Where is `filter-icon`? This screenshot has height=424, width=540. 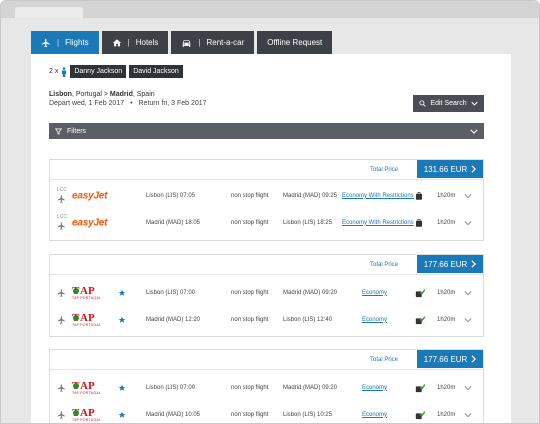 filter-icon is located at coordinates (58, 131).